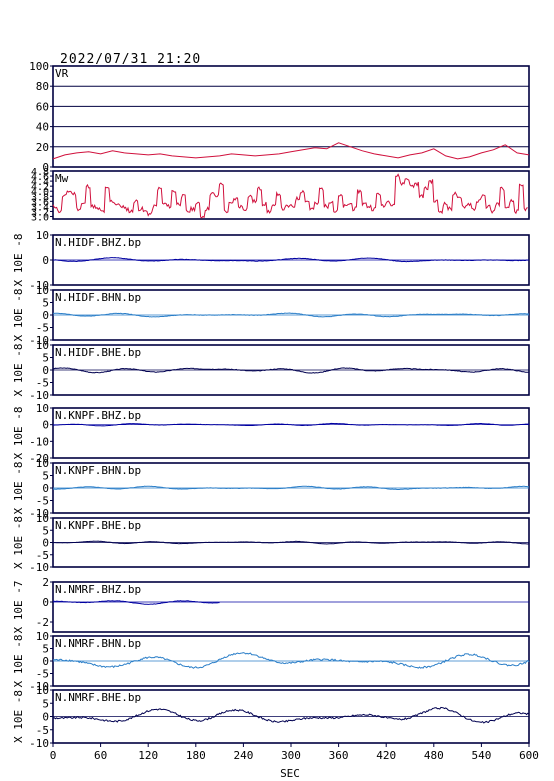 The height and width of the screenshot is (781, 554). I want to click on y-tick-label: 3.2, so click(40, 212).